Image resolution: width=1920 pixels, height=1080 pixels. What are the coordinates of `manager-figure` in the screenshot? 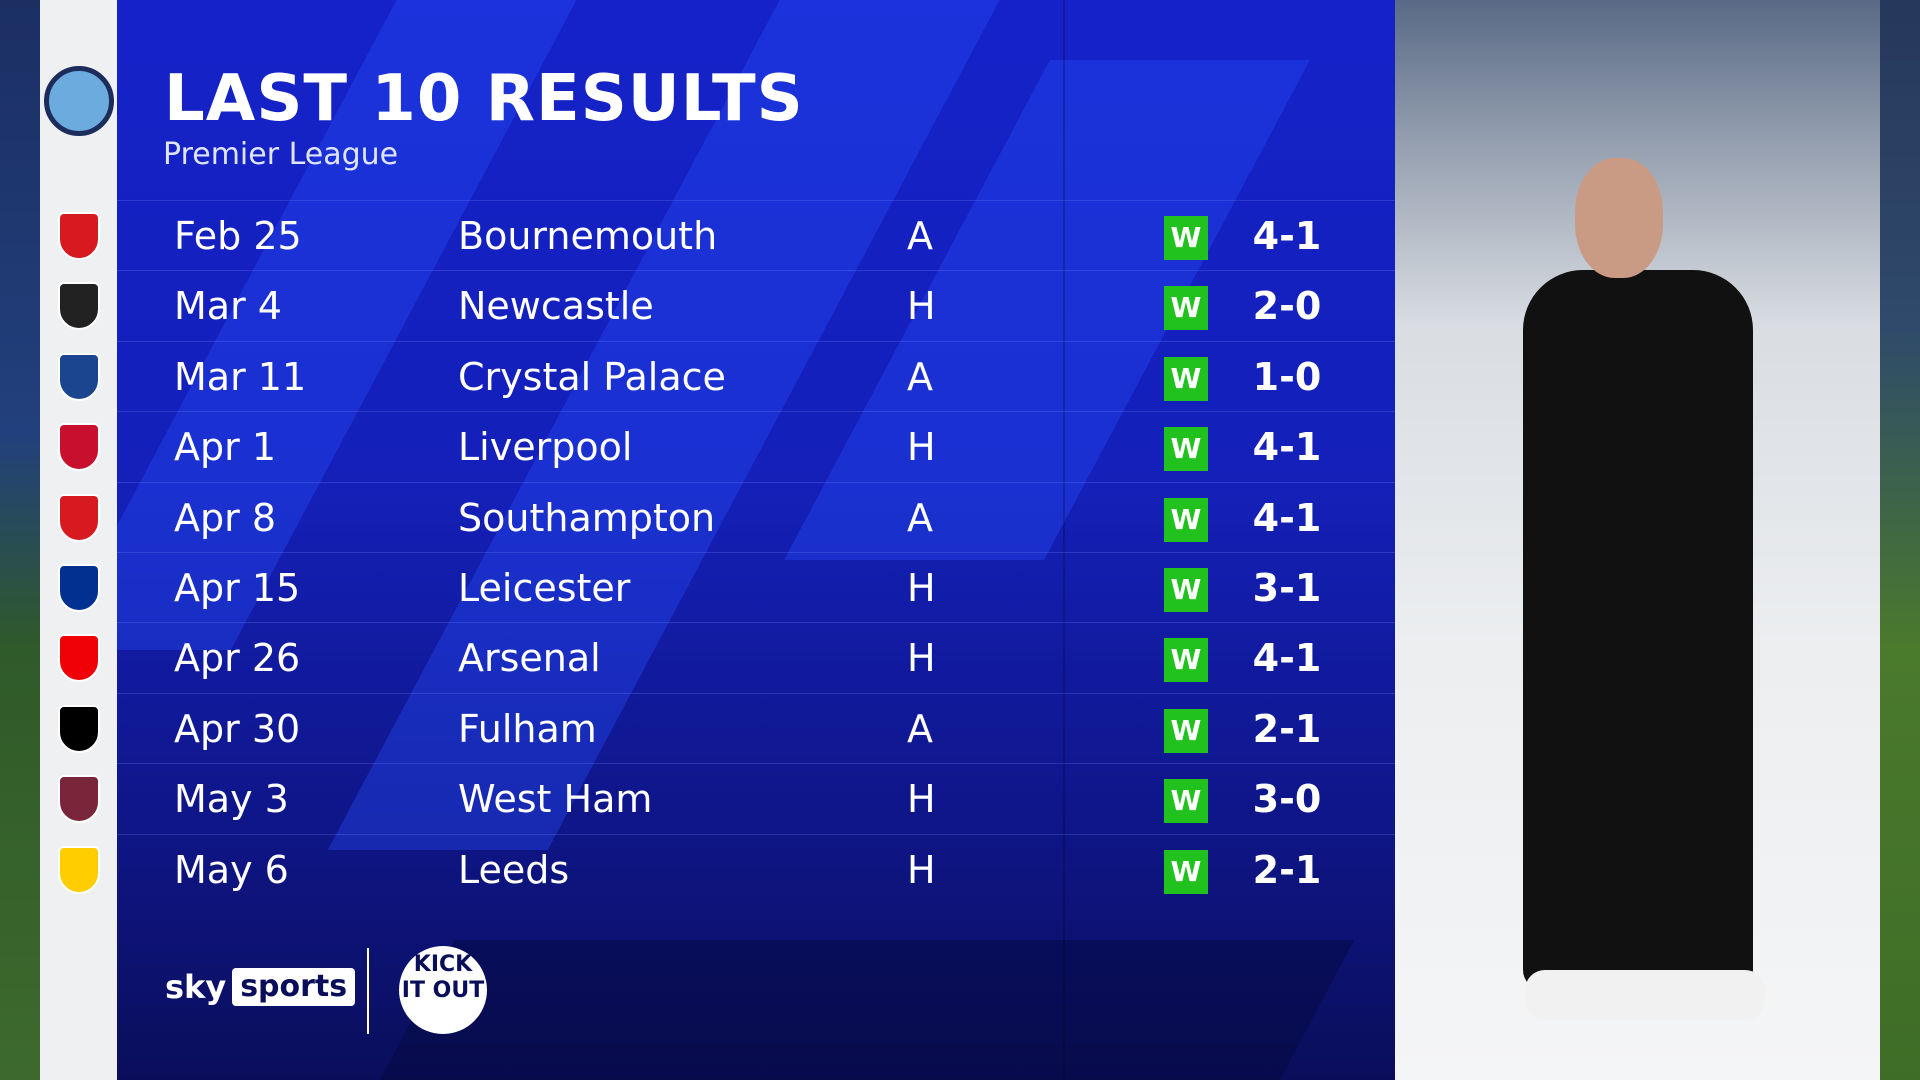 It's located at (1638, 630).